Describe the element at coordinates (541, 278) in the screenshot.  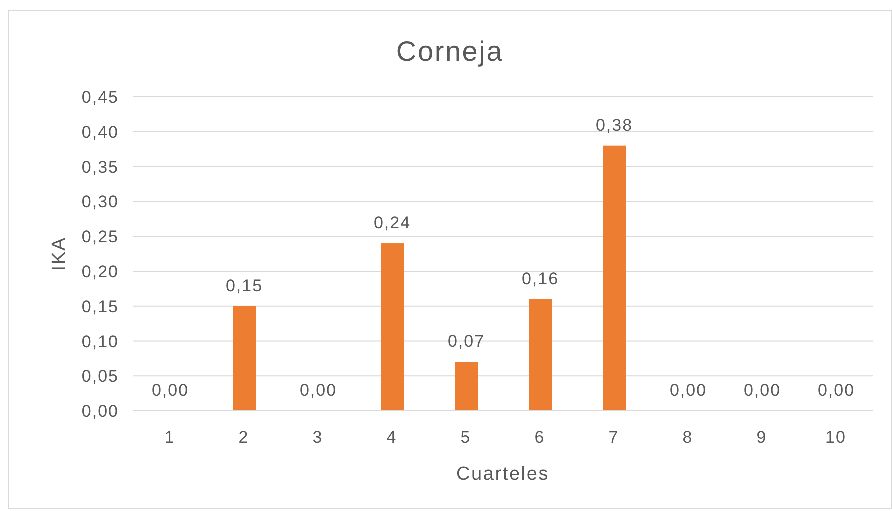
I see `data-label: 0,16` at that location.